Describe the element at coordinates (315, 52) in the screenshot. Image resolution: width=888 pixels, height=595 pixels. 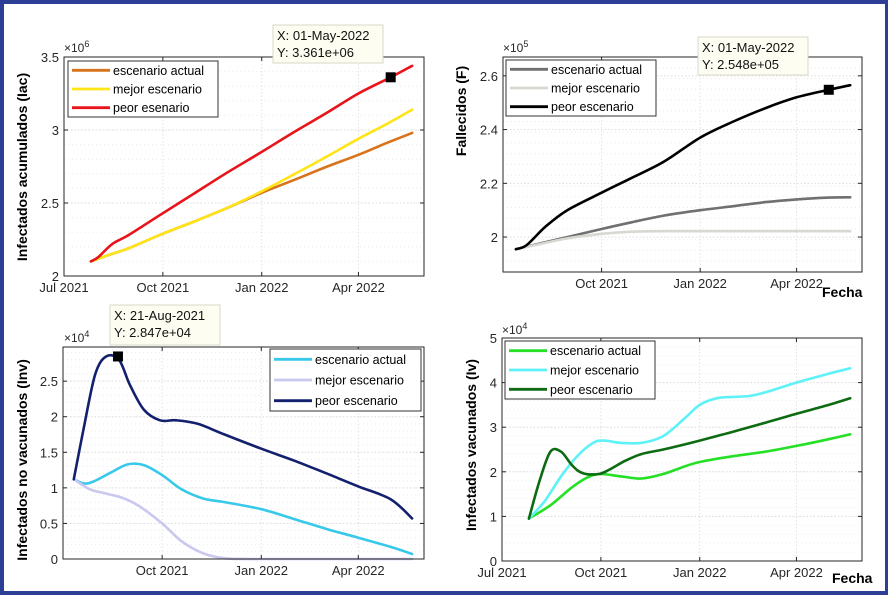
I see `datatip-y: Y: 3.361e+06` at that location.